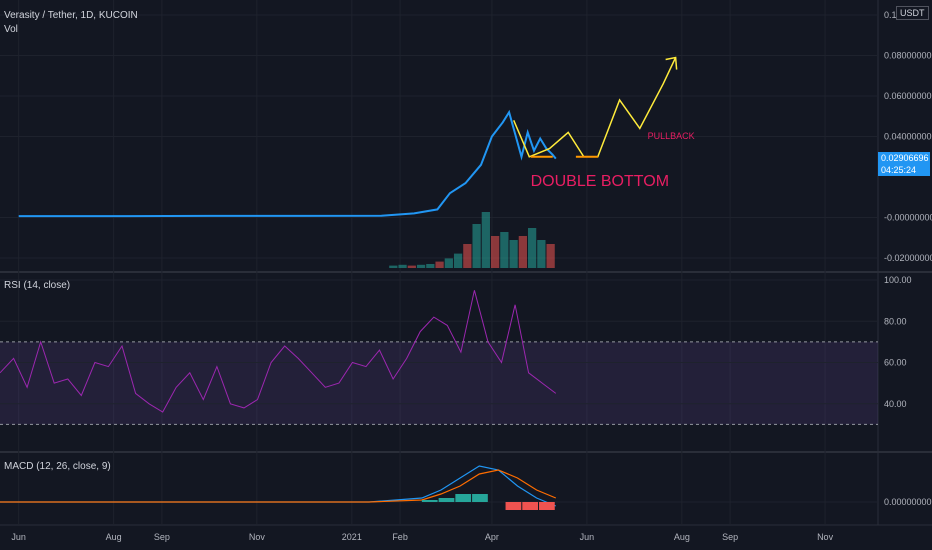 This screenshot has width=932, height=550. I want to click on price-tick-label: 0.1, so click(890, 15).